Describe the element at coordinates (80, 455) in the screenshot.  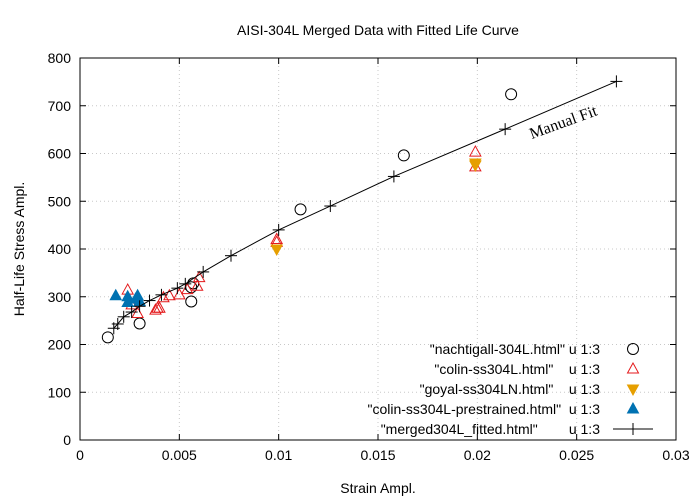
I see `x-tick-label: 0` at that location.